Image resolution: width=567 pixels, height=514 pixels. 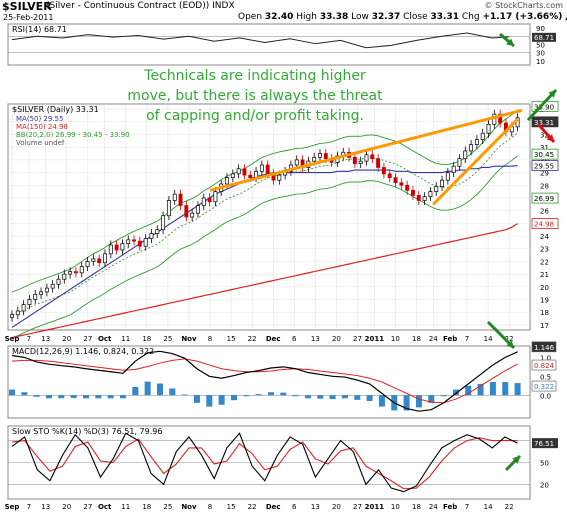 I want to click on rsi-line, so click(x=260, y=40).